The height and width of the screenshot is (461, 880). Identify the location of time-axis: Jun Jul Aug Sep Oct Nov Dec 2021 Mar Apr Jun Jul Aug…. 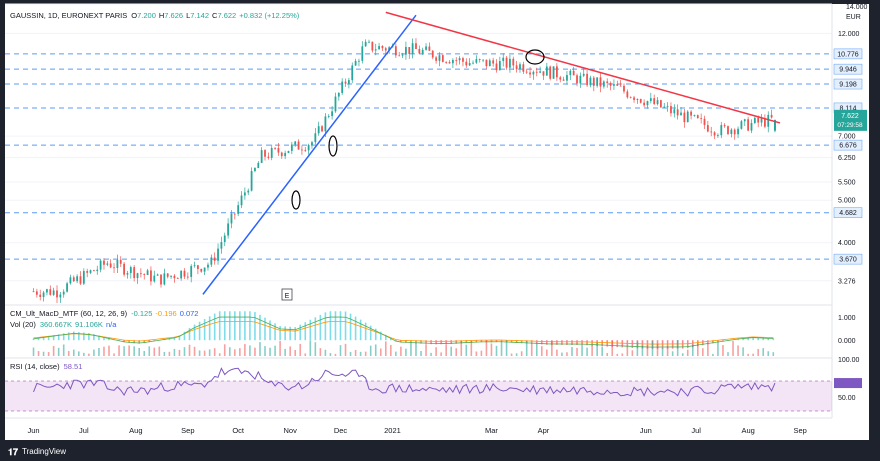
(416, 430).